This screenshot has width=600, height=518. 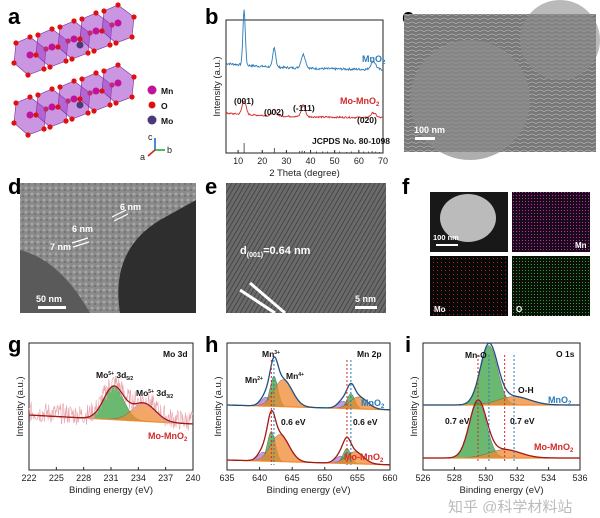 What do you see at coordinates (238, 161) in the screenshot?
I see `xrd-xtick-label: 10` at bounding box center [238, 161].